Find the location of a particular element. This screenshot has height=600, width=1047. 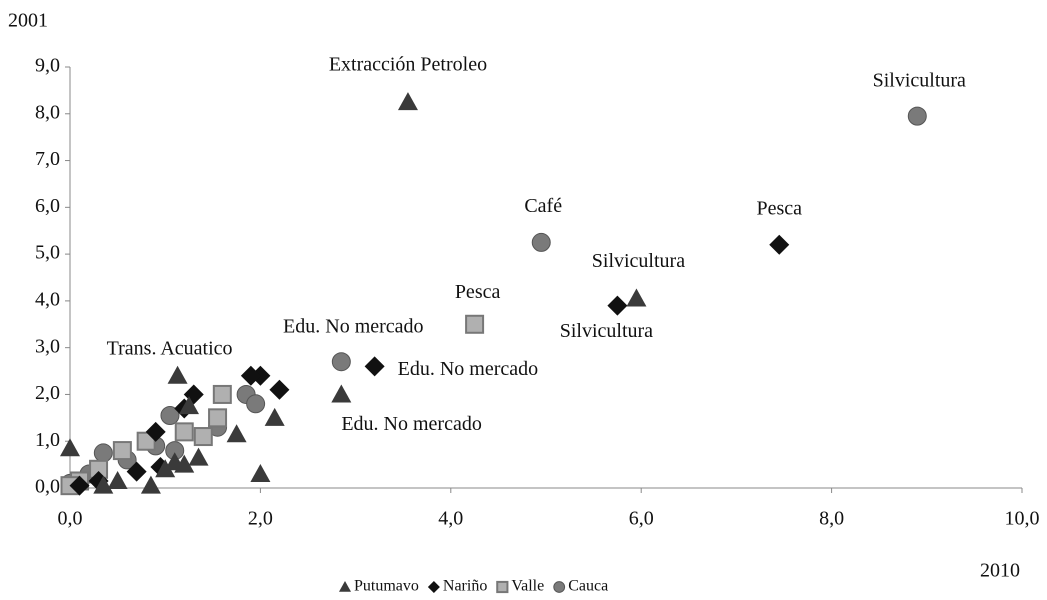

y-tick-label: 1,0 is located at coordinates (47, 440).